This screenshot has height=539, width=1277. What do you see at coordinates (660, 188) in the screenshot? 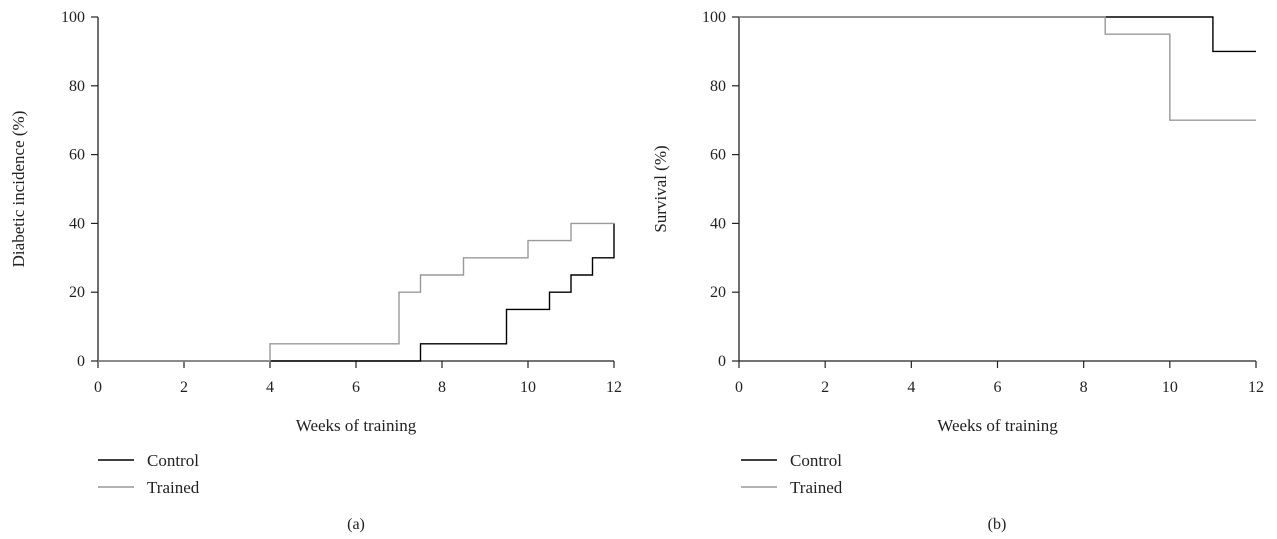
I see `y-axis-label: Survival (%)` at bounding box center [660, 188].